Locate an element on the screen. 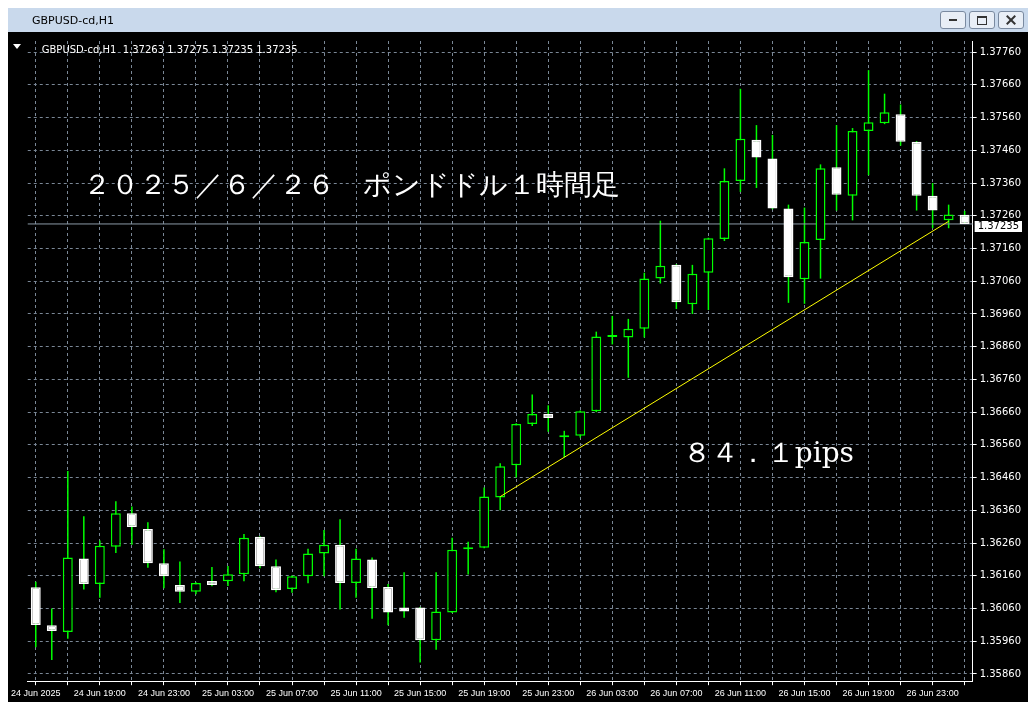 Image resolution: width=1036 pixels, height=711 pixels. x-tick-label: 25 Jun 11:00 is located at coordinates (356, 693).